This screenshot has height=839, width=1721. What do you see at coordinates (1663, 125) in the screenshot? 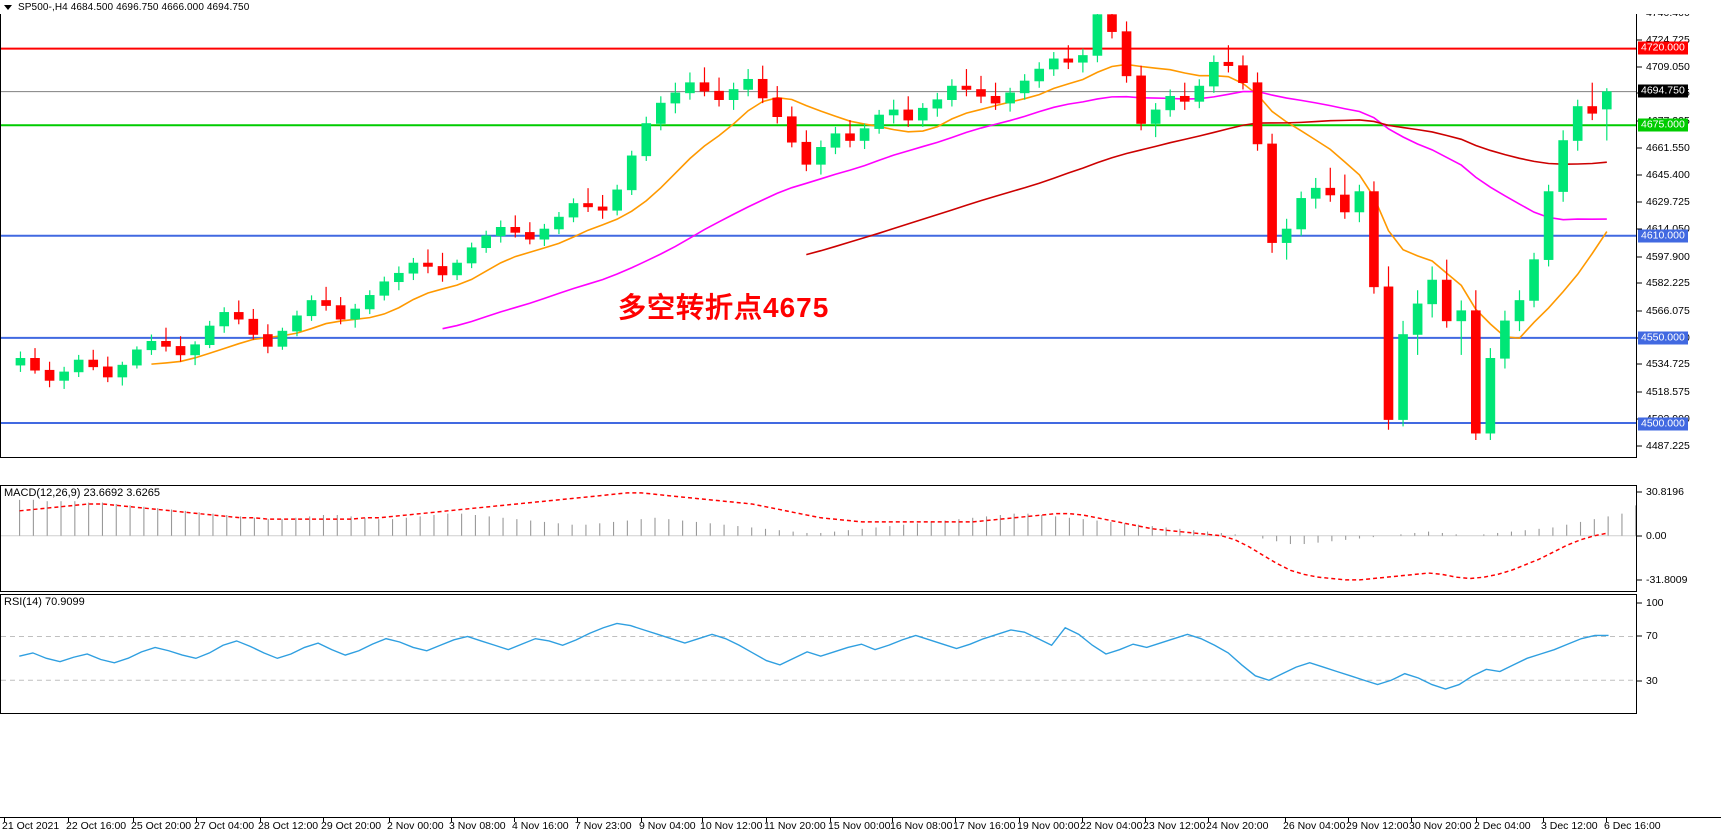
I see `price-level-chip: 4675.000` at bounding box center [1663, 125].